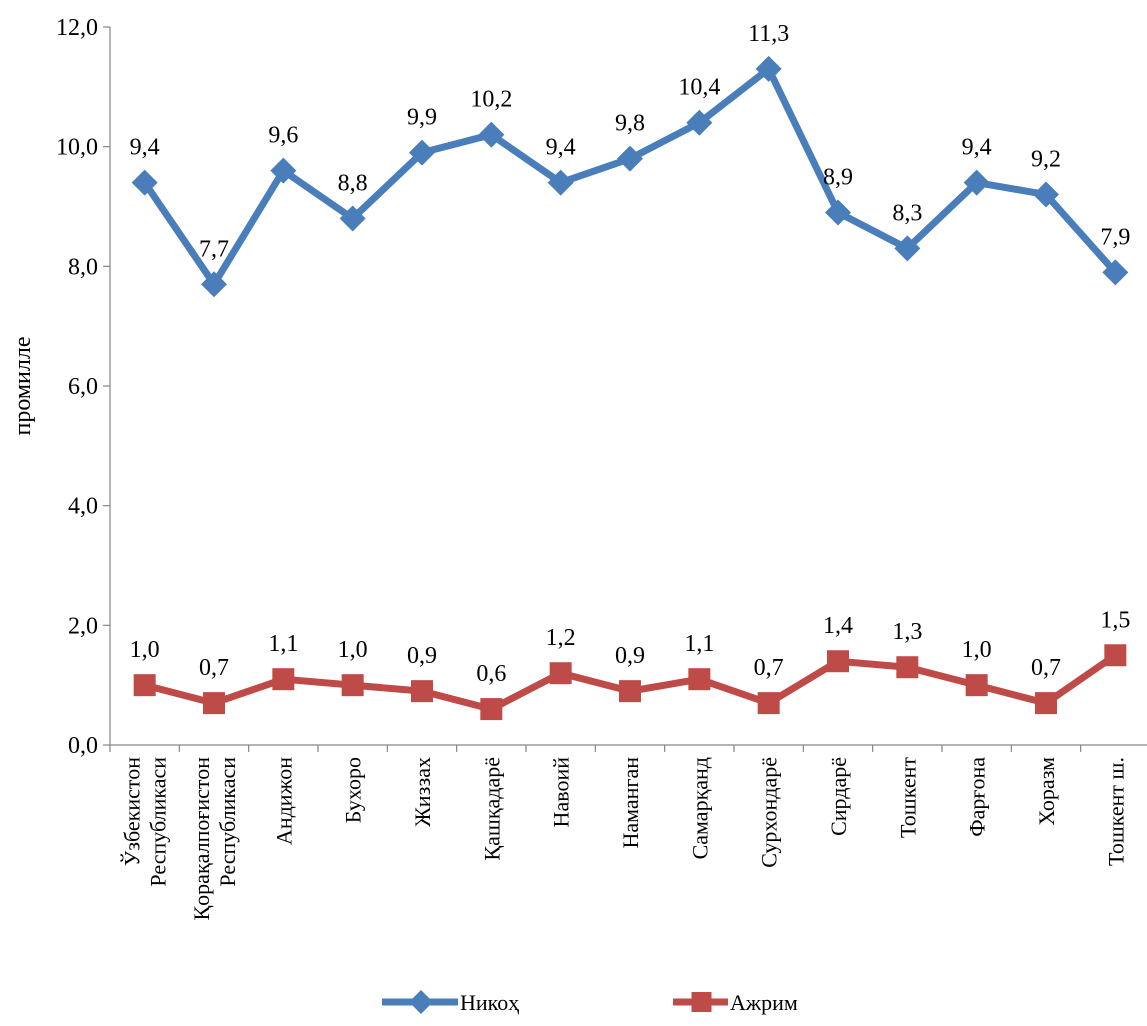 This screenshot has height=1026, width=1147. Describe the element at coordinates (83, 626) in the screenshot. I see `y-tick-label: 2,0` at that location.